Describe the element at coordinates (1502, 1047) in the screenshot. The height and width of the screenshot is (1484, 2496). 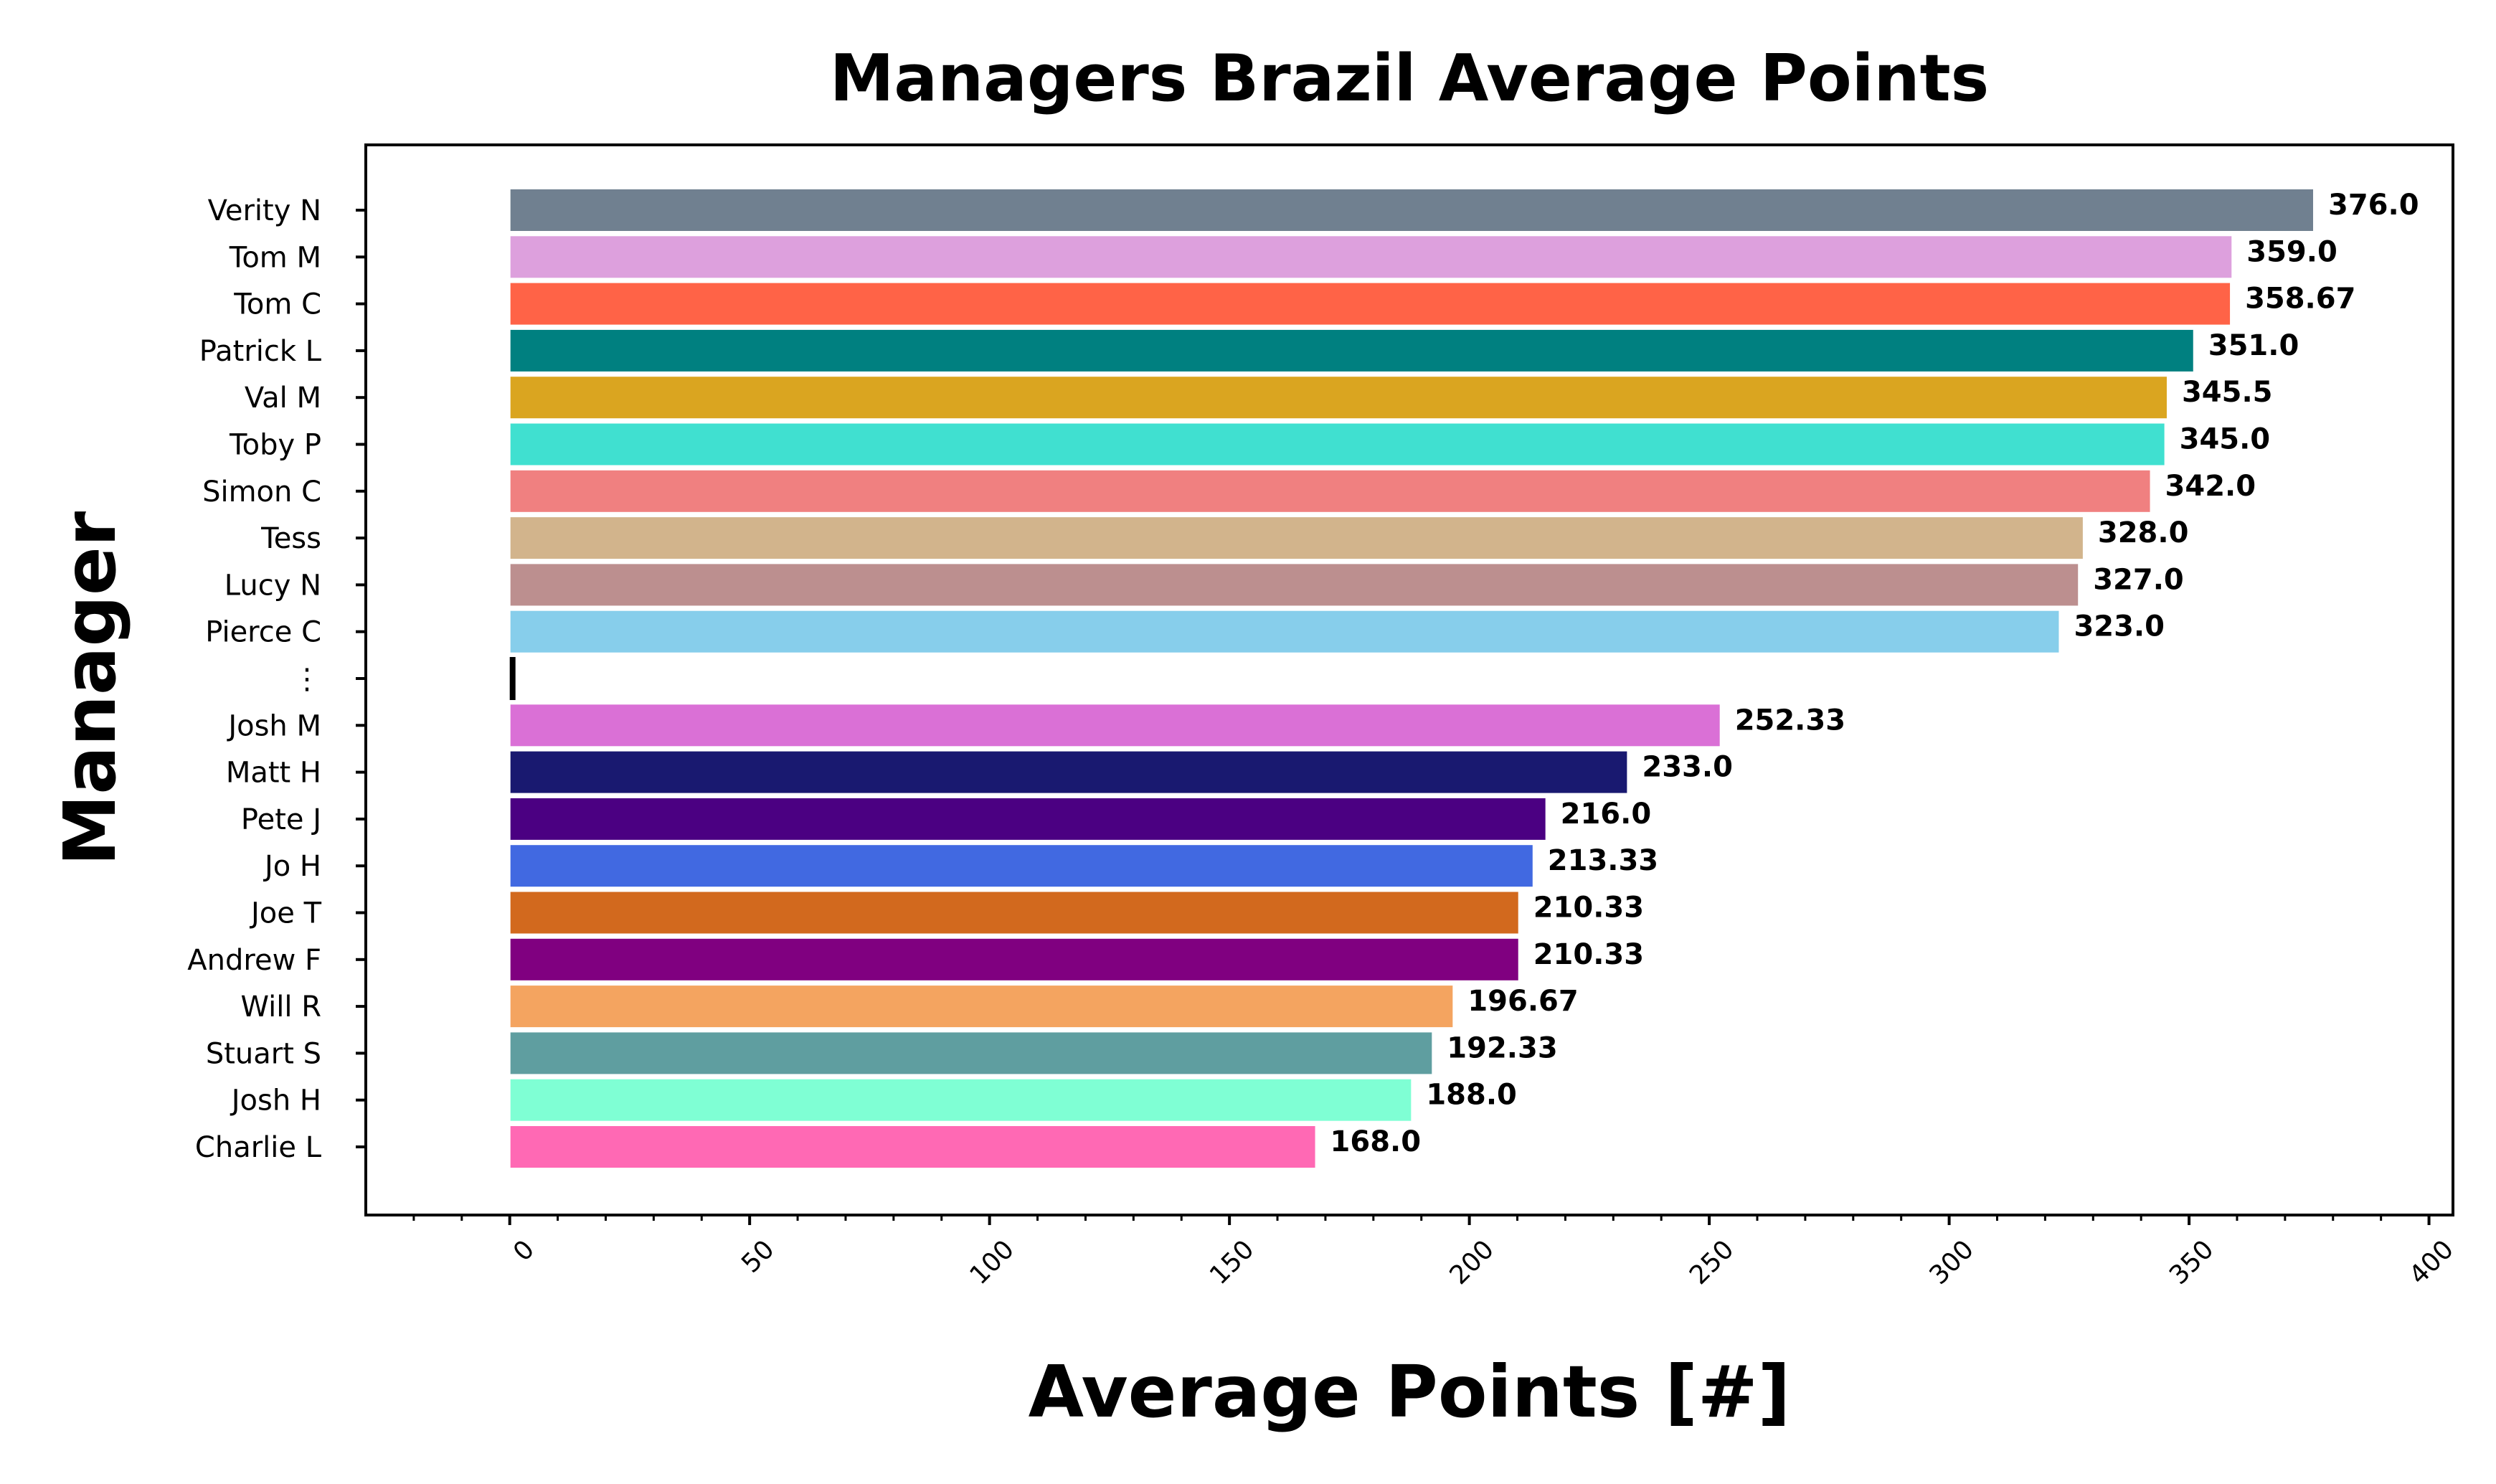
I see `data-label: 192.33` at that location.